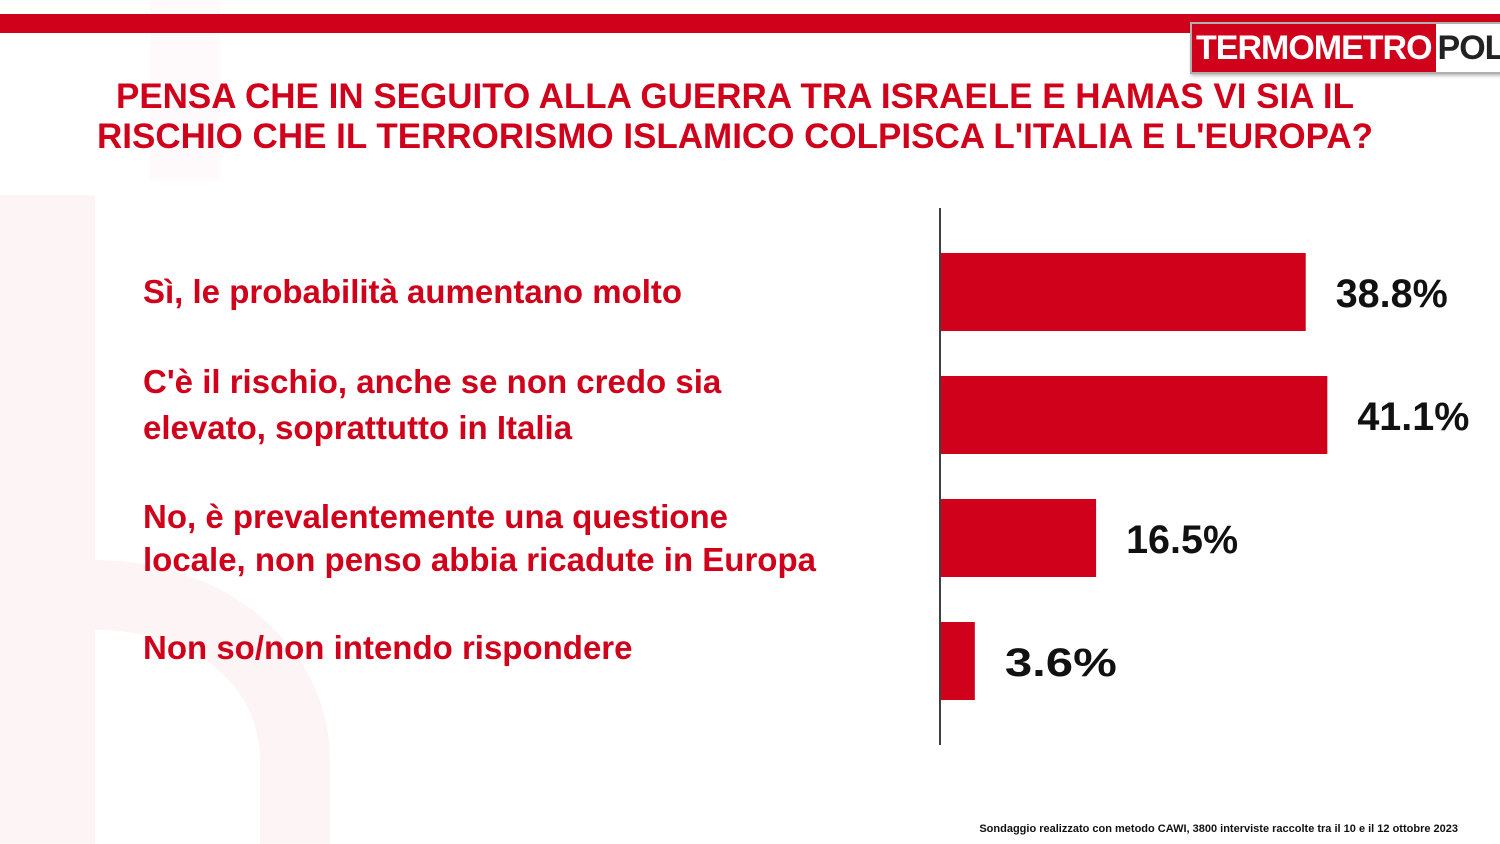 The image size is (1500, 844). What do you see at coordinates (1182, 540) in the screenshot?
I see `value-label-3: 16.5%` at bounding box center [1182, 540].